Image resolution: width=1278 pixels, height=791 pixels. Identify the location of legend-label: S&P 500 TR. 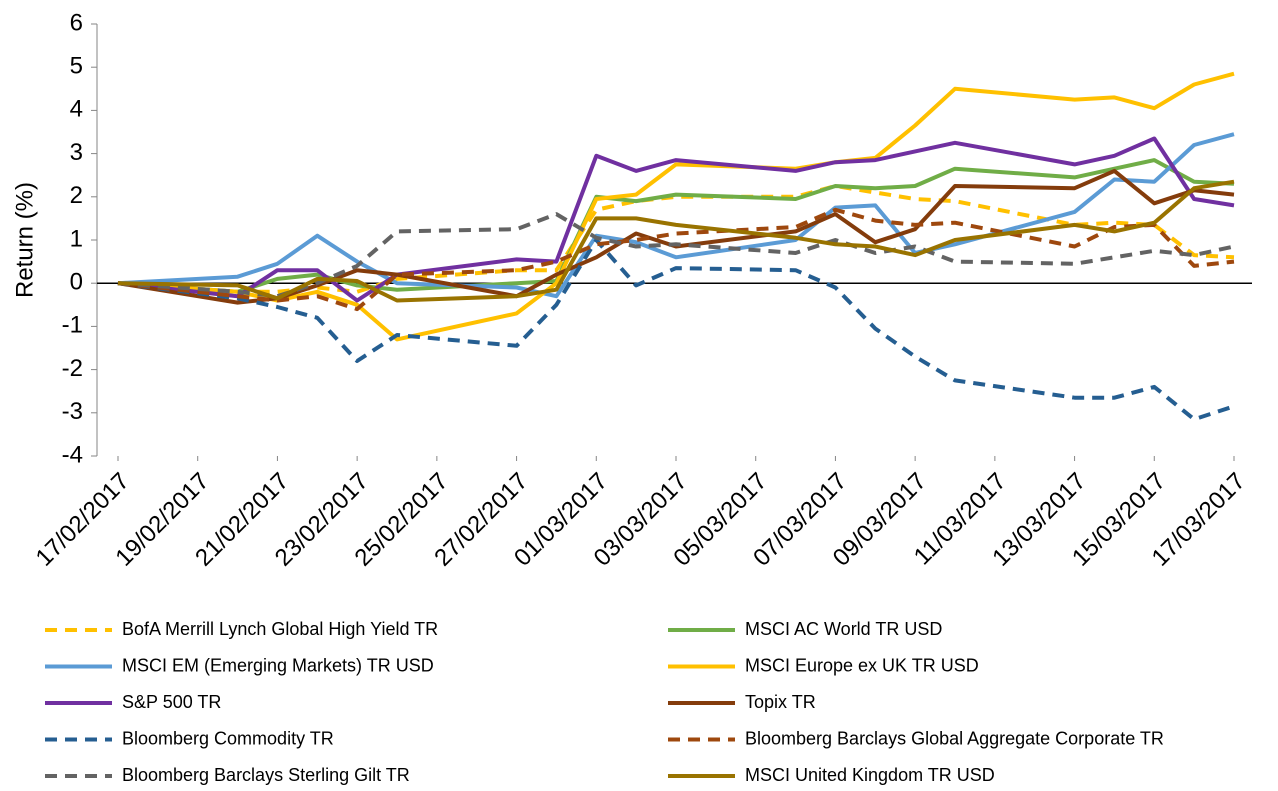
(171, 702).